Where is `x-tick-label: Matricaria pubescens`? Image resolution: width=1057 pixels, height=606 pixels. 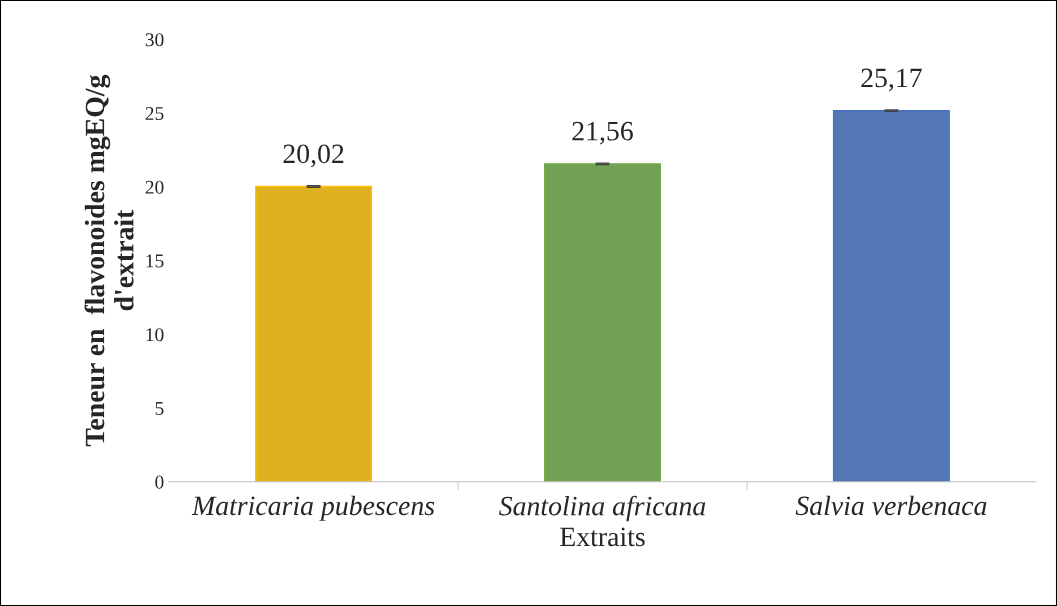 x-tick-label: Matricaria pubescens is located at coordinates (313, 508).